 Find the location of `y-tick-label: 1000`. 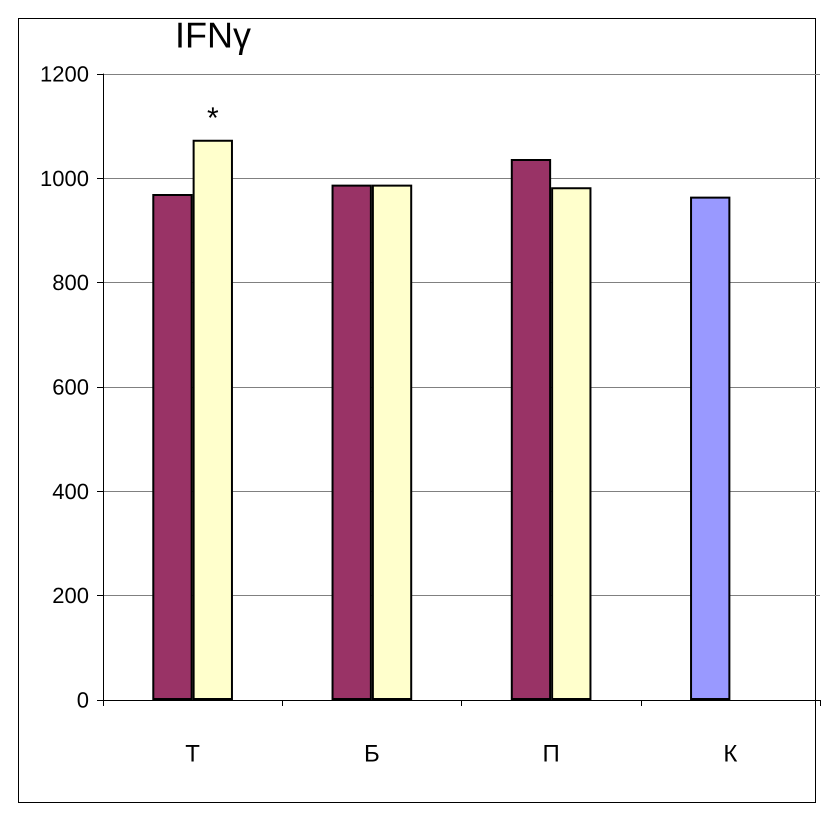

y-tick-label: 1000 is located at coordinates (64, 178).